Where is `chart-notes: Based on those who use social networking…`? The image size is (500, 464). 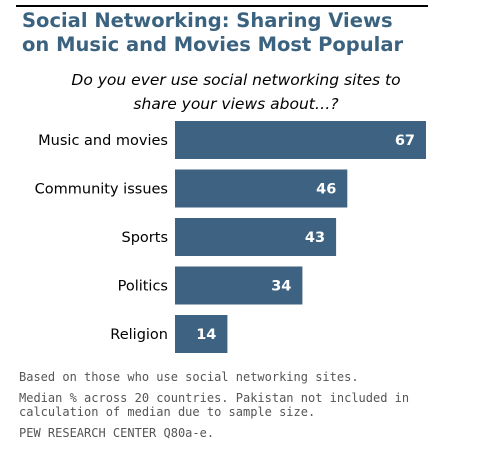
chart-notes: Based on those who use social networking… is located at coordinates (229, 408).